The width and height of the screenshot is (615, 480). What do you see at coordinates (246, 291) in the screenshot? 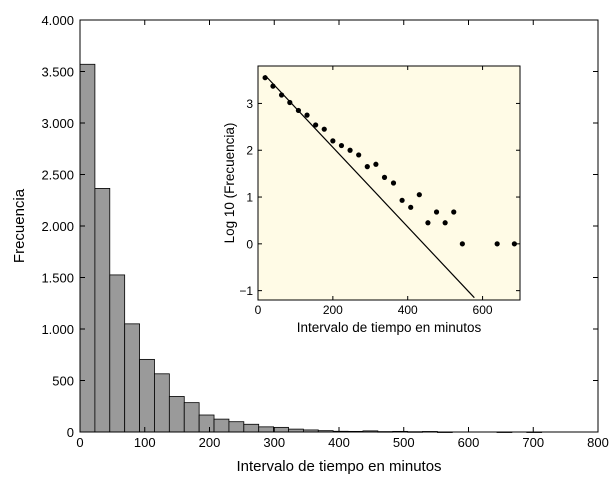
I see `inset-y-tick-label: −1` at bounding box center [246, 291].